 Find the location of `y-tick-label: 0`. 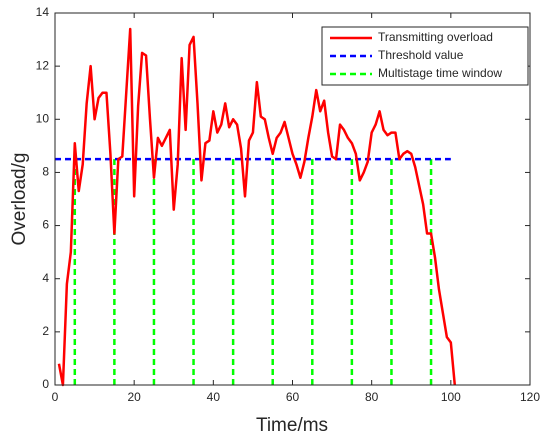

y-tick-label: 0 is located at coordinates (45, 384).